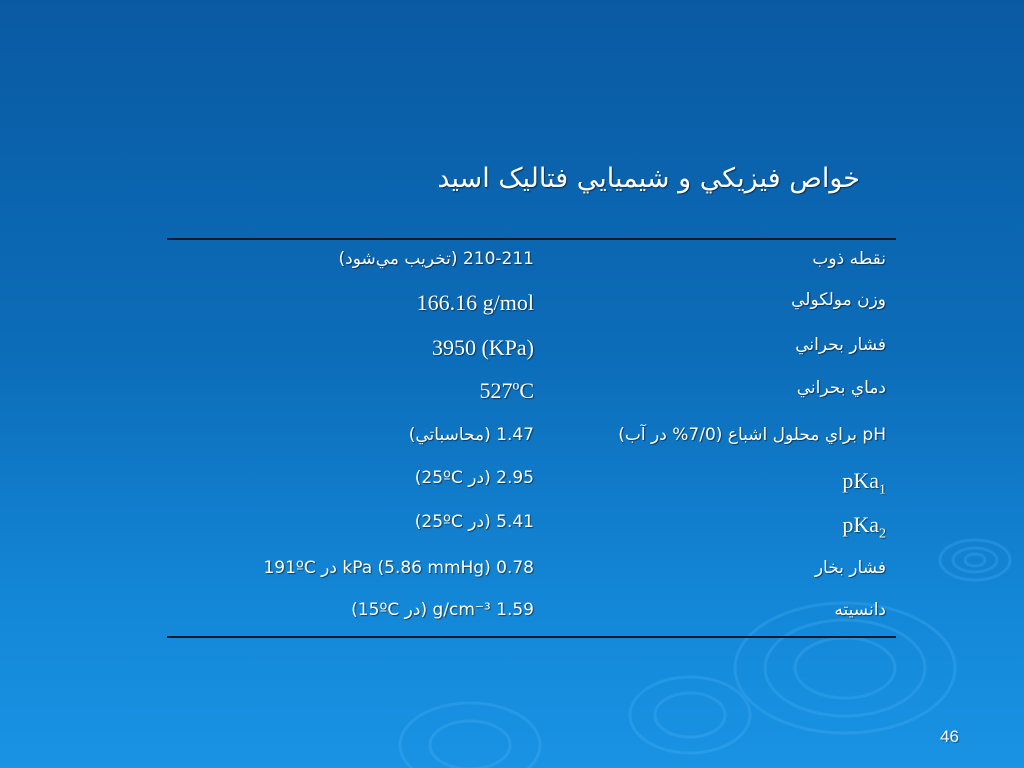  What do you see at coordinates (838, 300) in the screenshot?
I see `property-label: وزن مولكولي` at bounding box center [838, 300].